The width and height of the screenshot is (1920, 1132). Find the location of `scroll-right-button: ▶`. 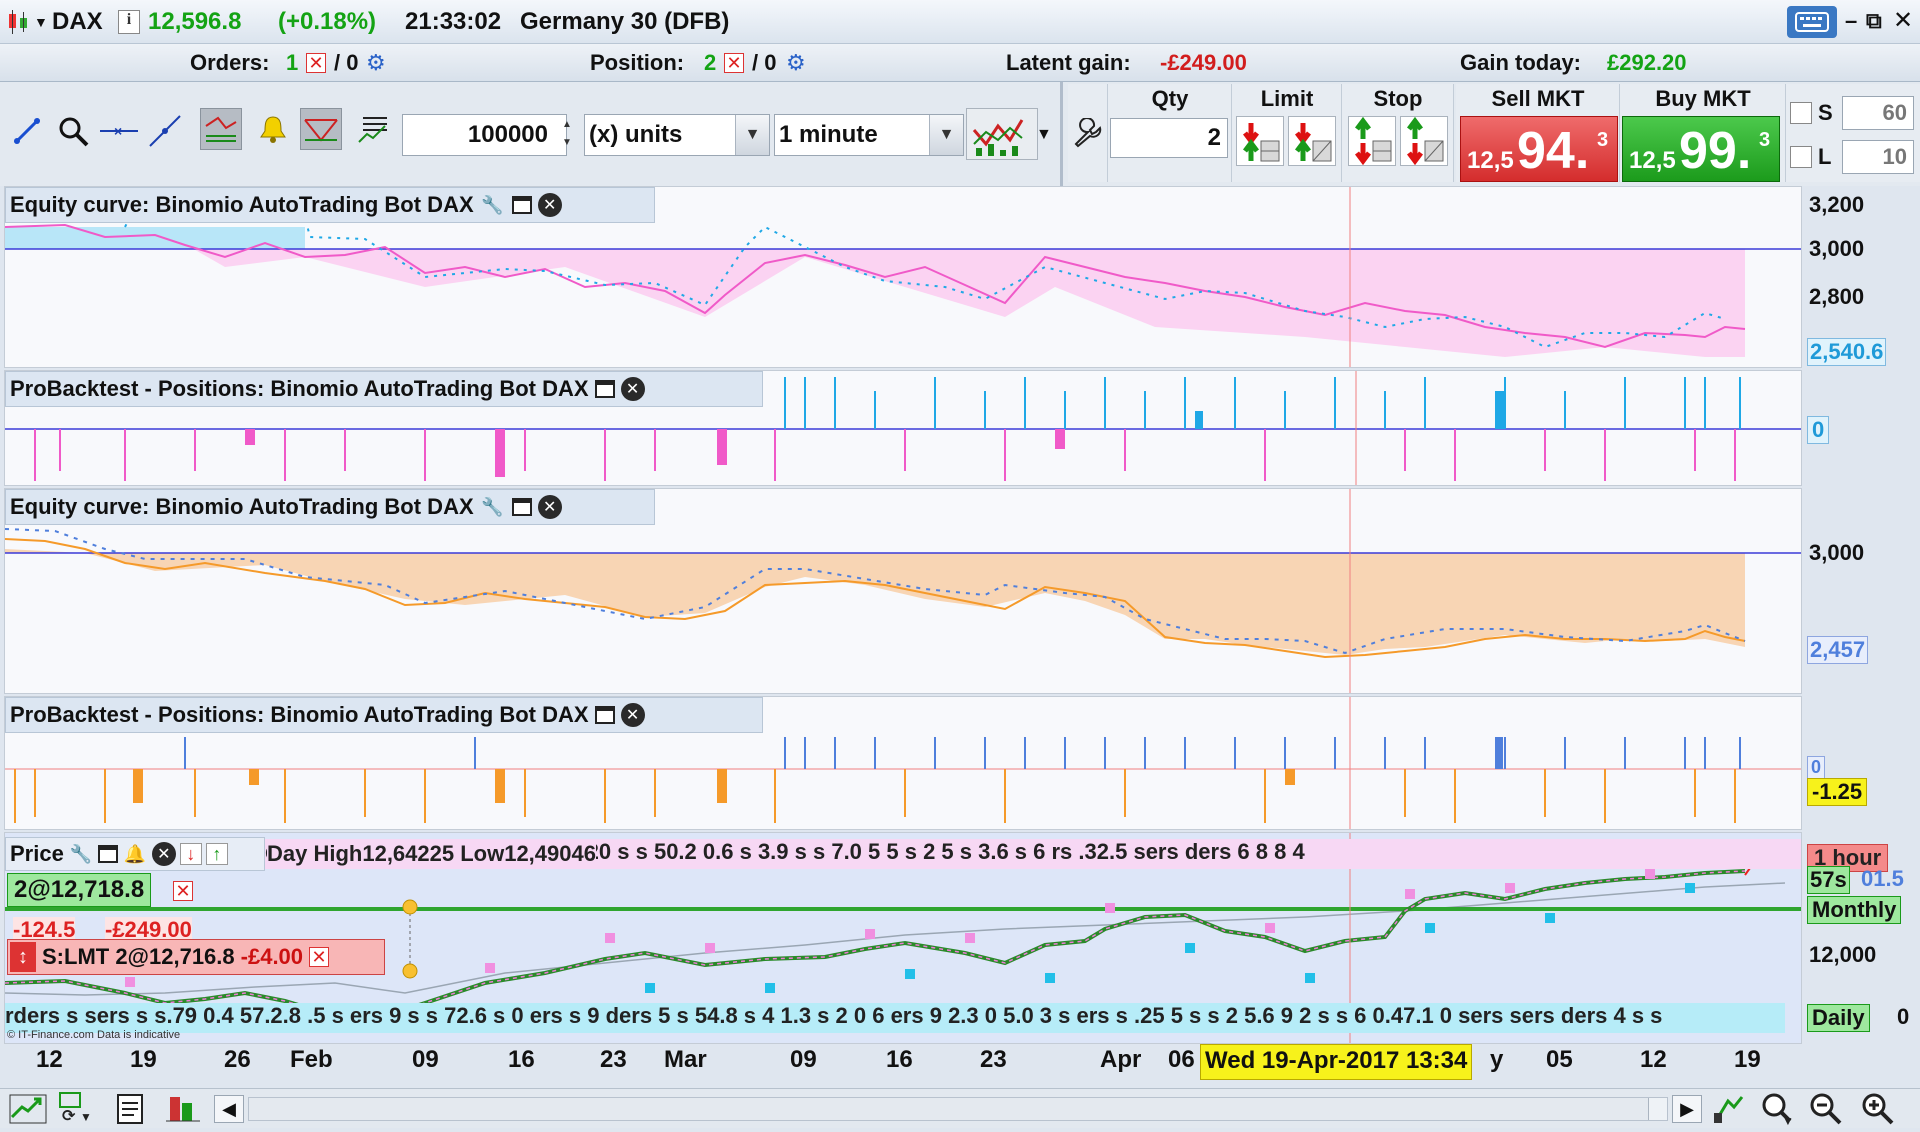

scroll-right-button: ▶ is located at coordinates (1687, 1109).